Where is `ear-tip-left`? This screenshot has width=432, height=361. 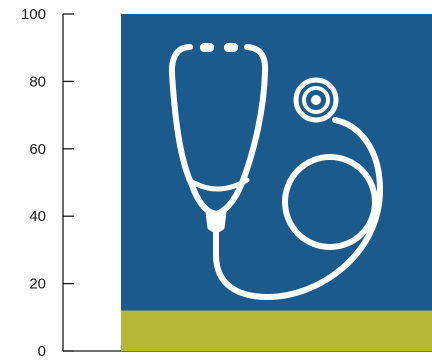 ear-tip-left is located at coordinates (207, 47).